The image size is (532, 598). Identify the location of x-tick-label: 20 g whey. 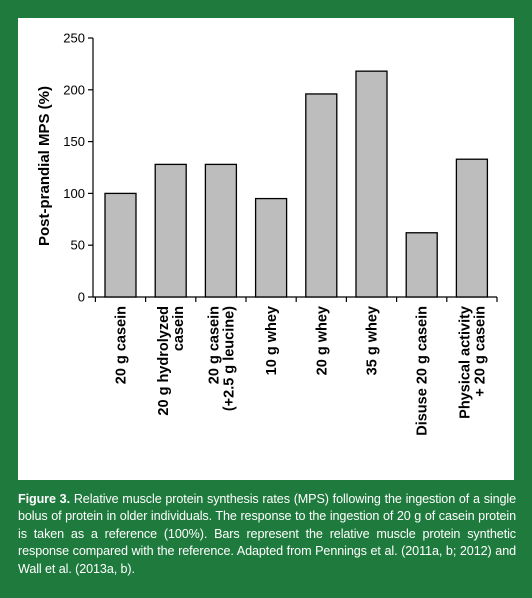
(322, 340).